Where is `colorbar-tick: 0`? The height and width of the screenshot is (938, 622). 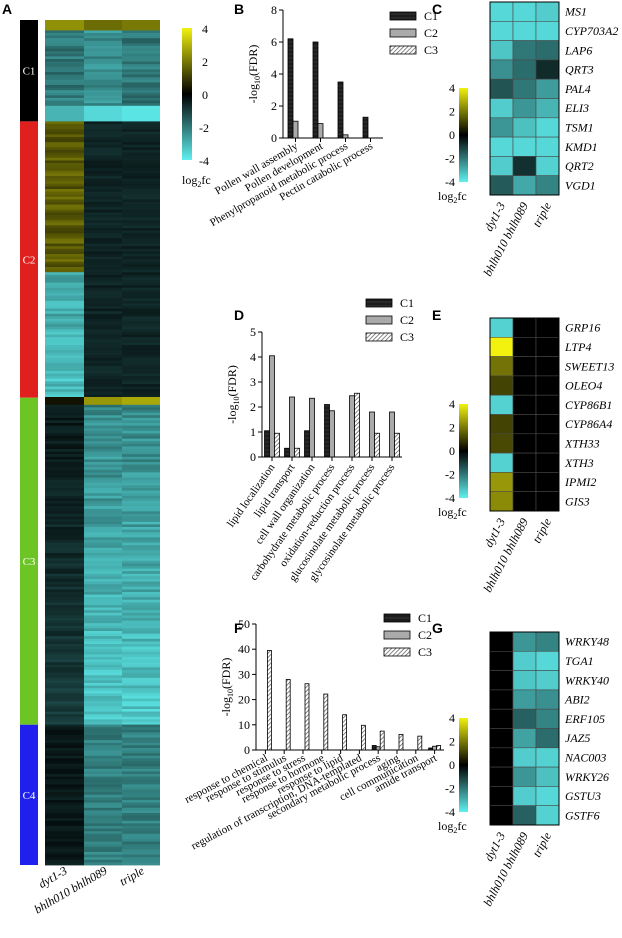
colorbar-tick: 0 is located at coordinates (452, 135).